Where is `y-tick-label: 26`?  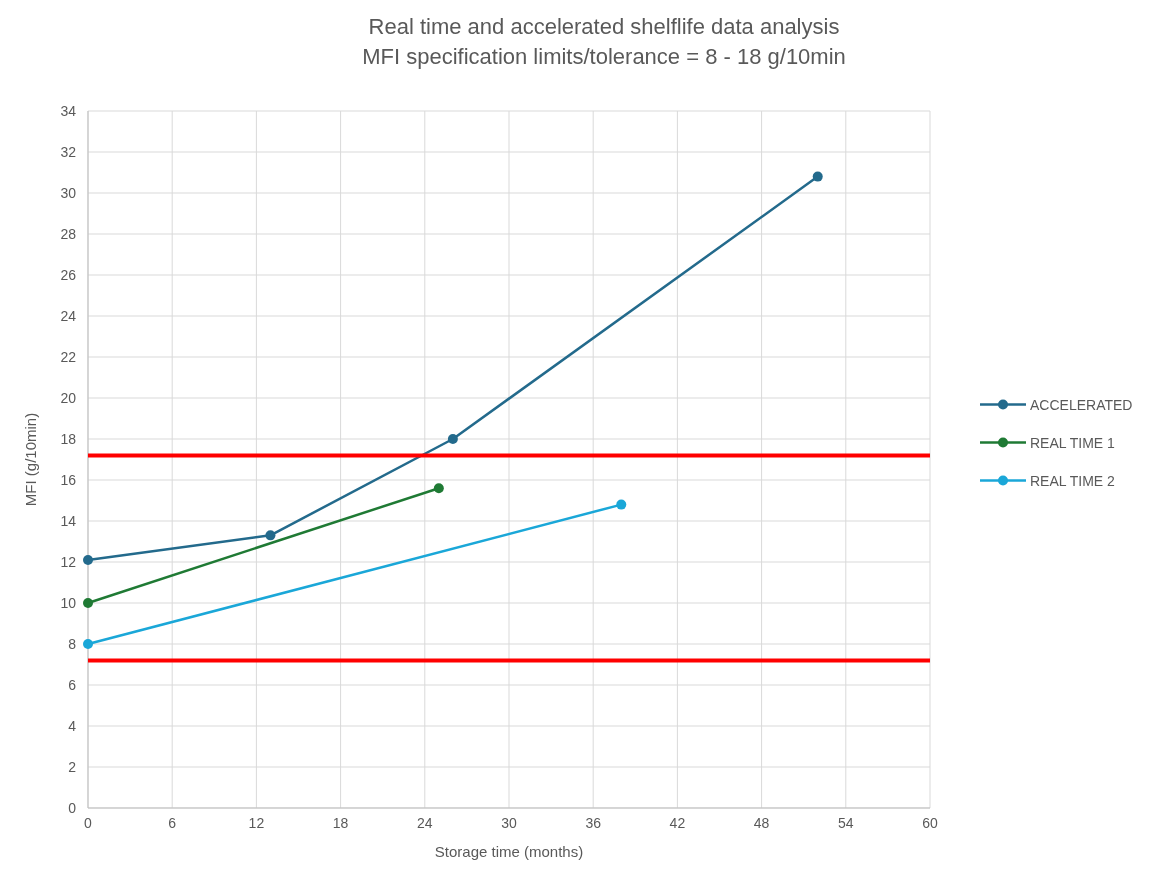
y-tick-label: 26 is located at coordinates (68, 275).